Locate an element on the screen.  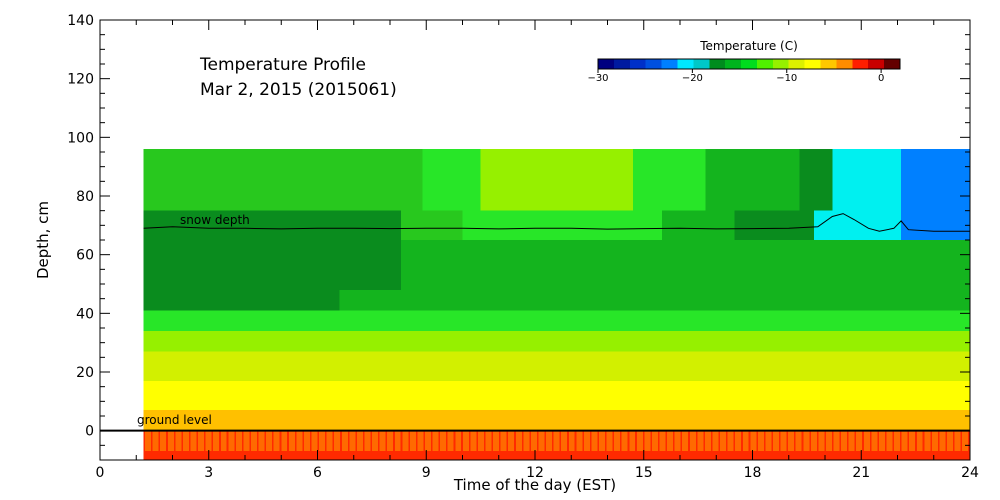
y-tick-label-2: 40 is located at coordinates (85, 314).